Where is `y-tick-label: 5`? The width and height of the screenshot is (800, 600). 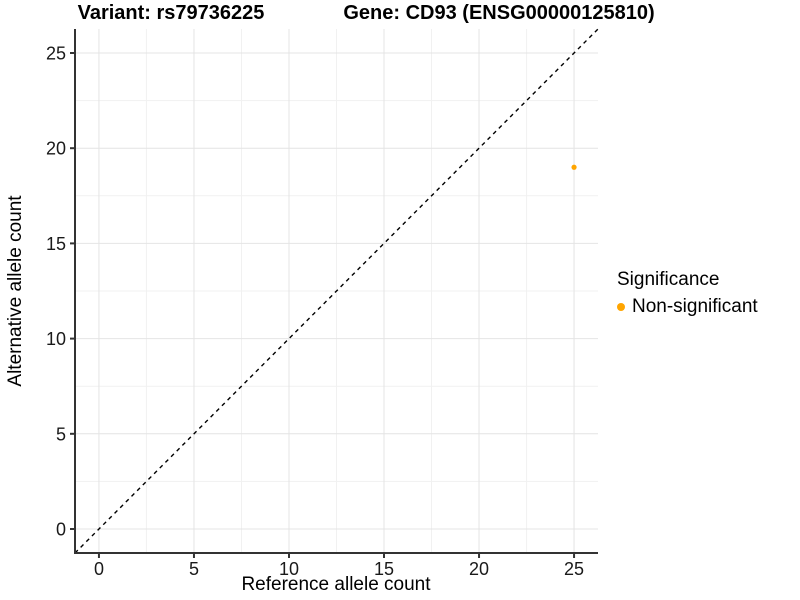
y-tick-label: 5 is located at coordinates (61, 434).